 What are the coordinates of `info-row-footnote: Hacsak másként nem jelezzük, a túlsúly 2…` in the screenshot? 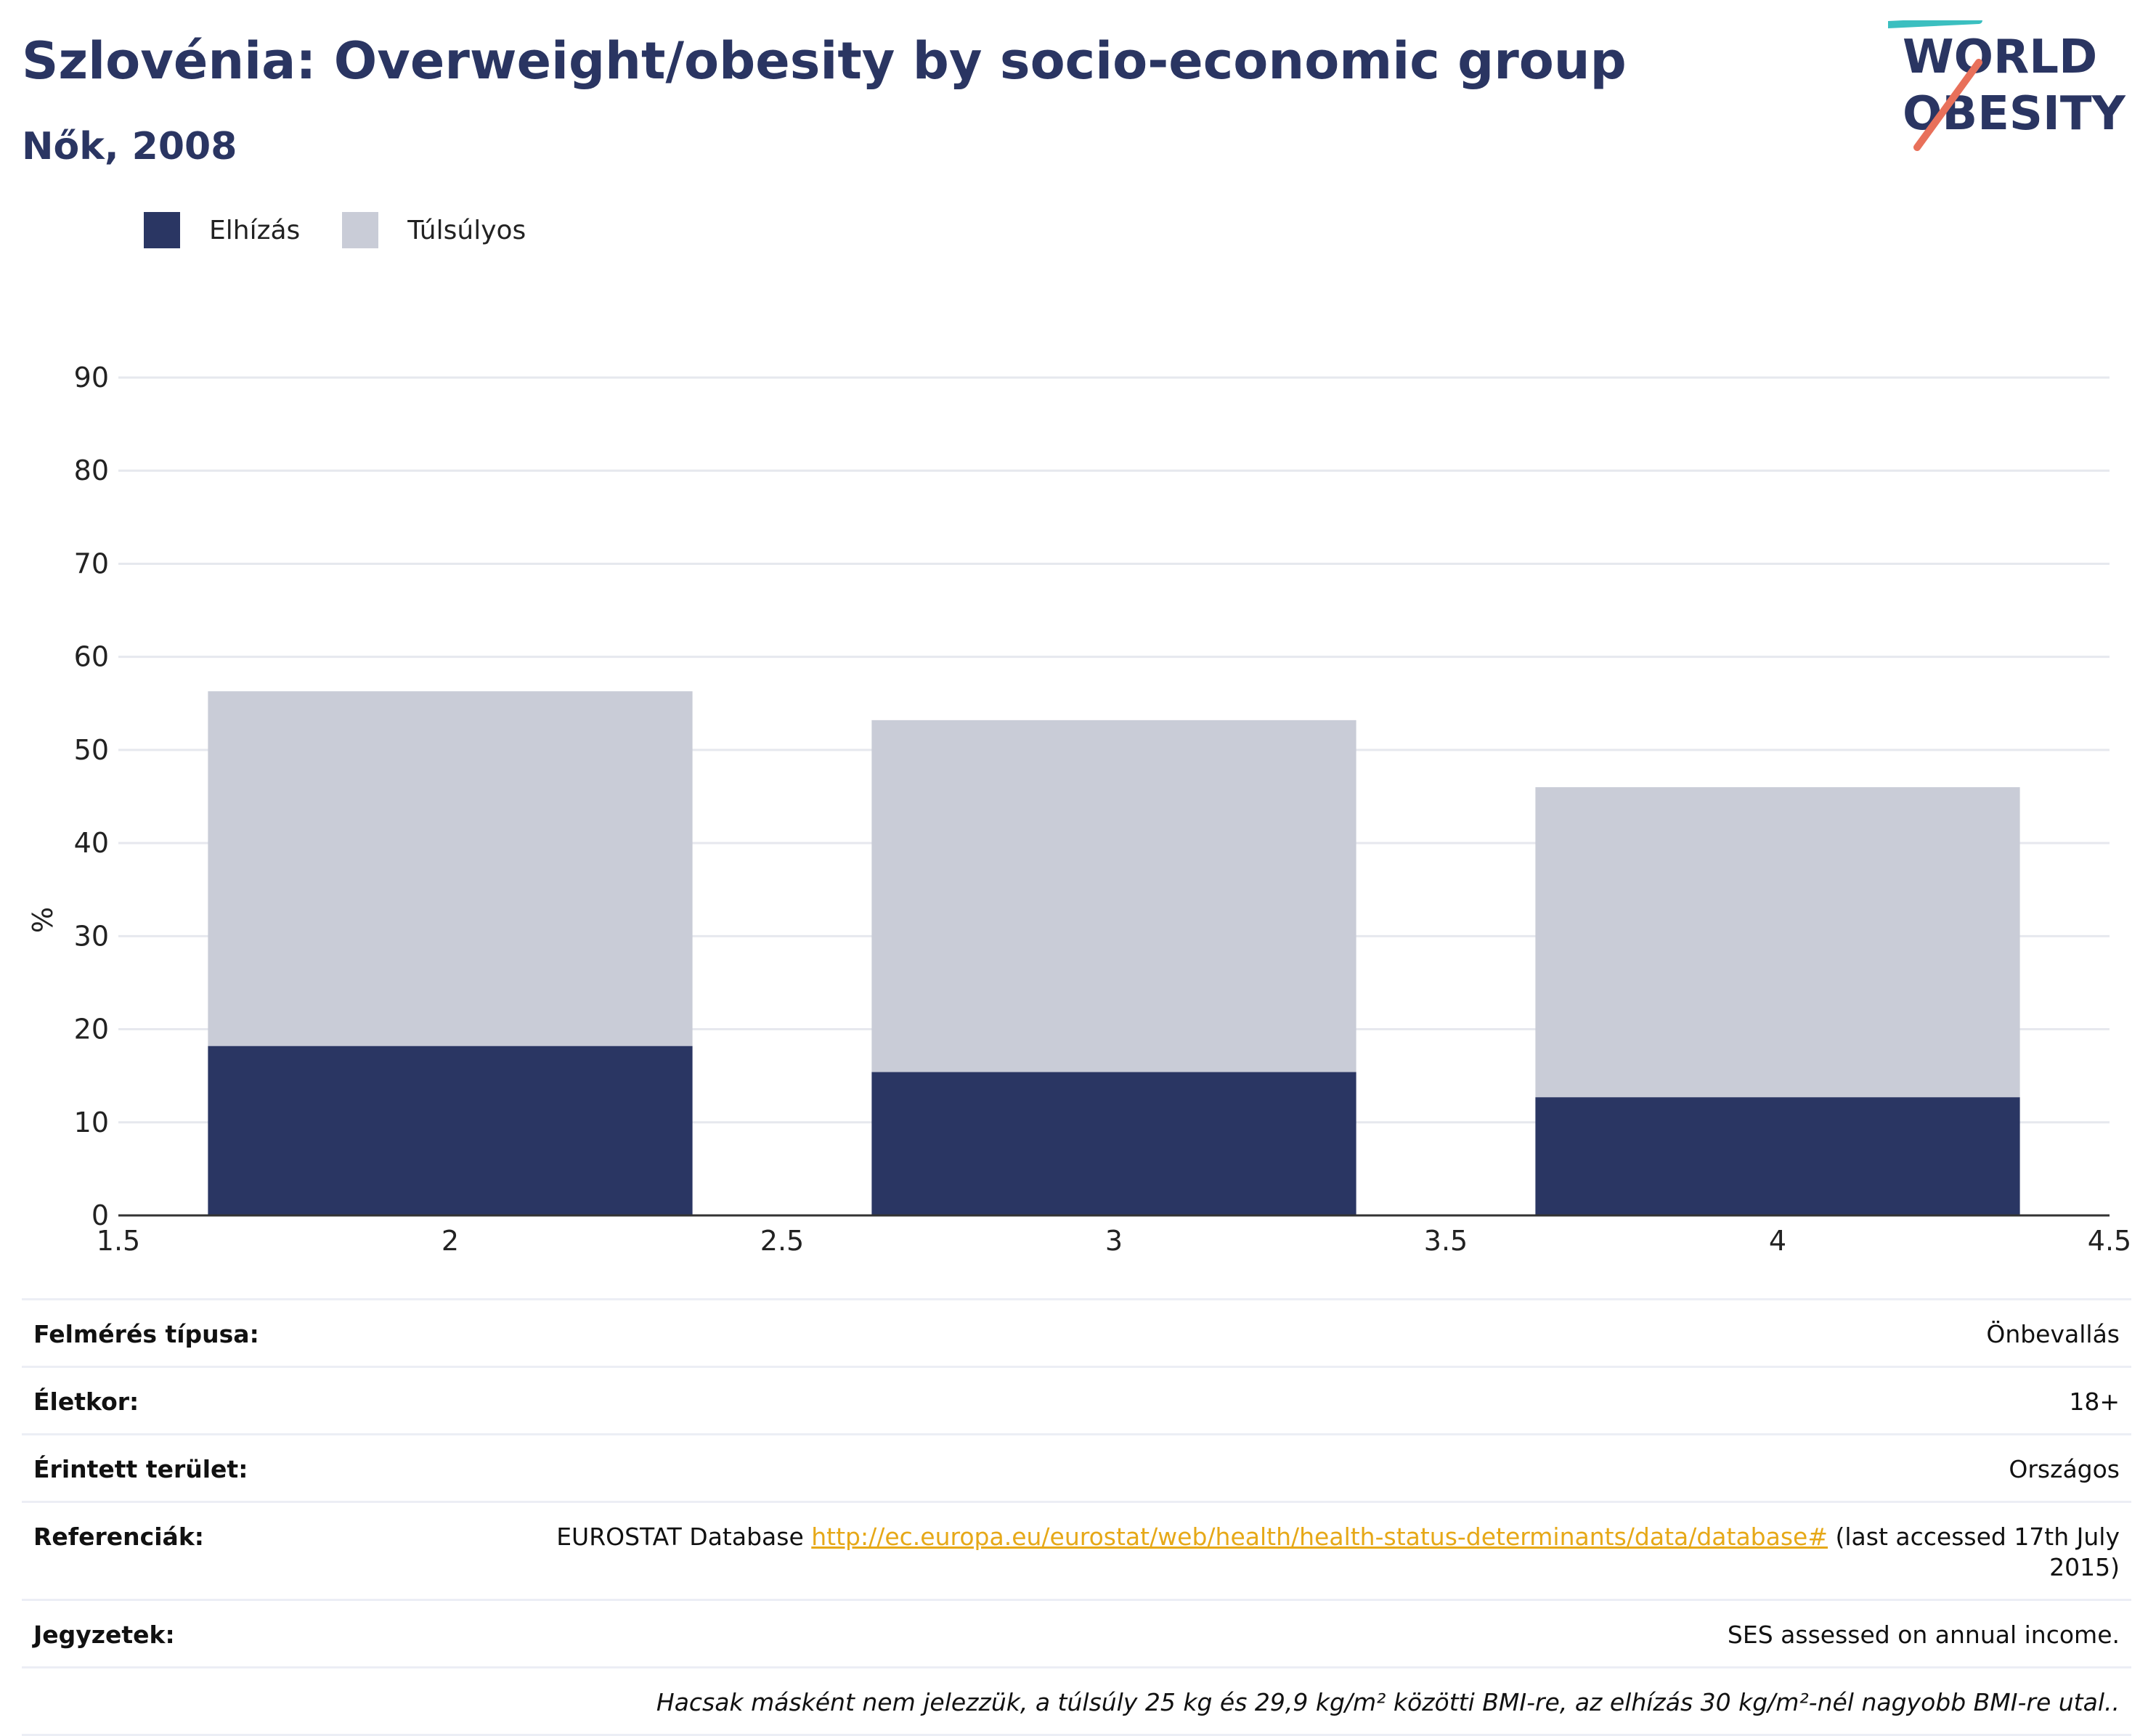 It's located at (1076, 1702).